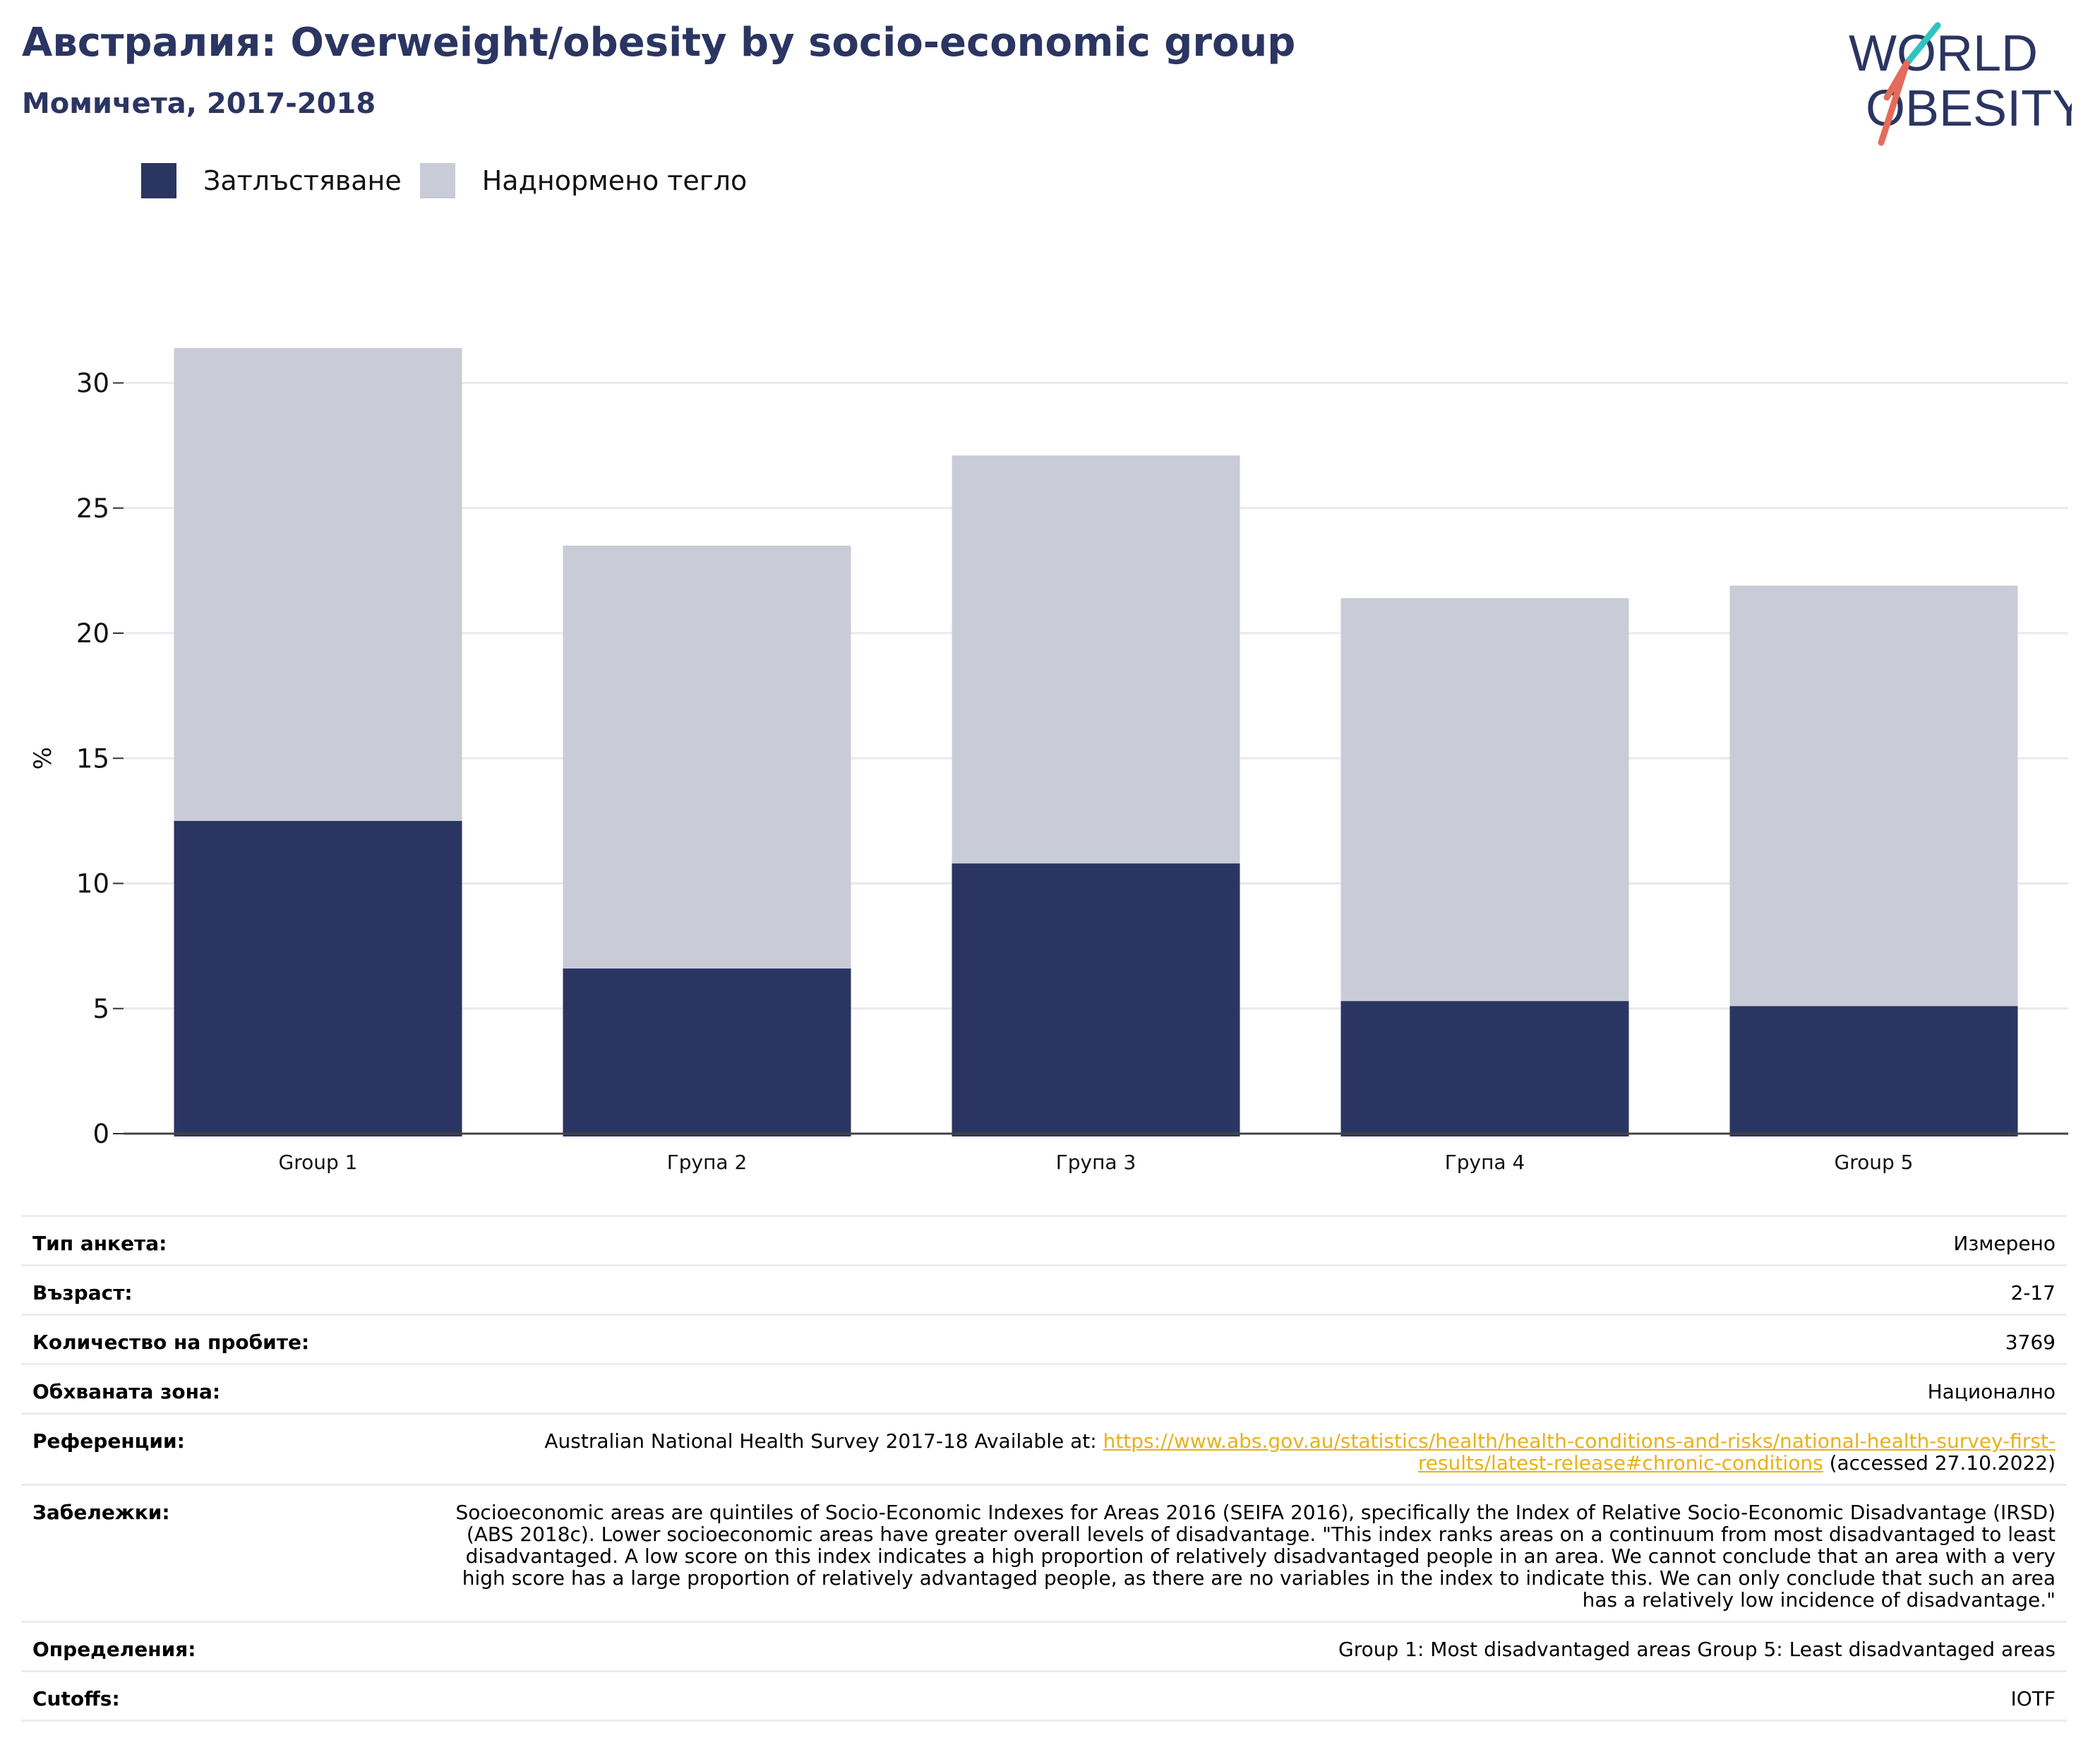 This screenshot has width=2088, height=1764. I want to click on y-tick-label: 25, so click(93, 509).